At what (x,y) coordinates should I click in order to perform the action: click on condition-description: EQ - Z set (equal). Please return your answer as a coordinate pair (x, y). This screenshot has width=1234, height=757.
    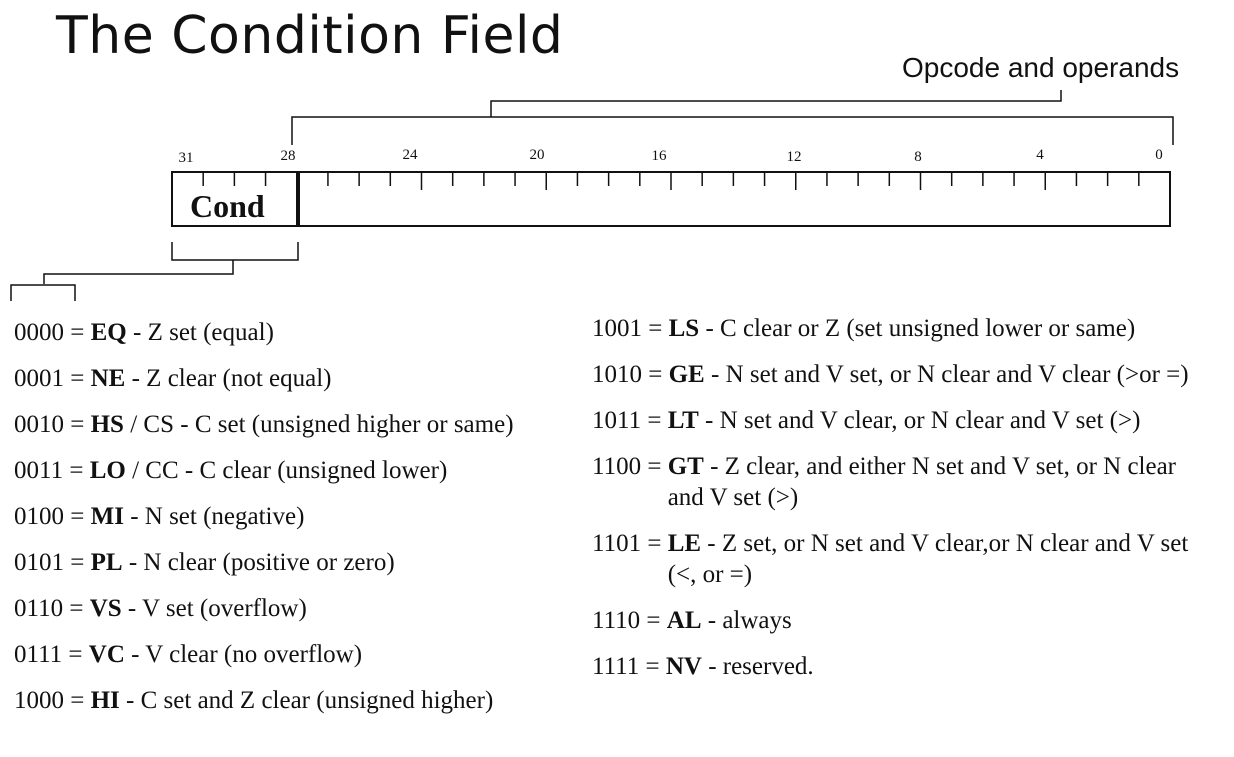
    Looking at the image, I should click on (182, 332).